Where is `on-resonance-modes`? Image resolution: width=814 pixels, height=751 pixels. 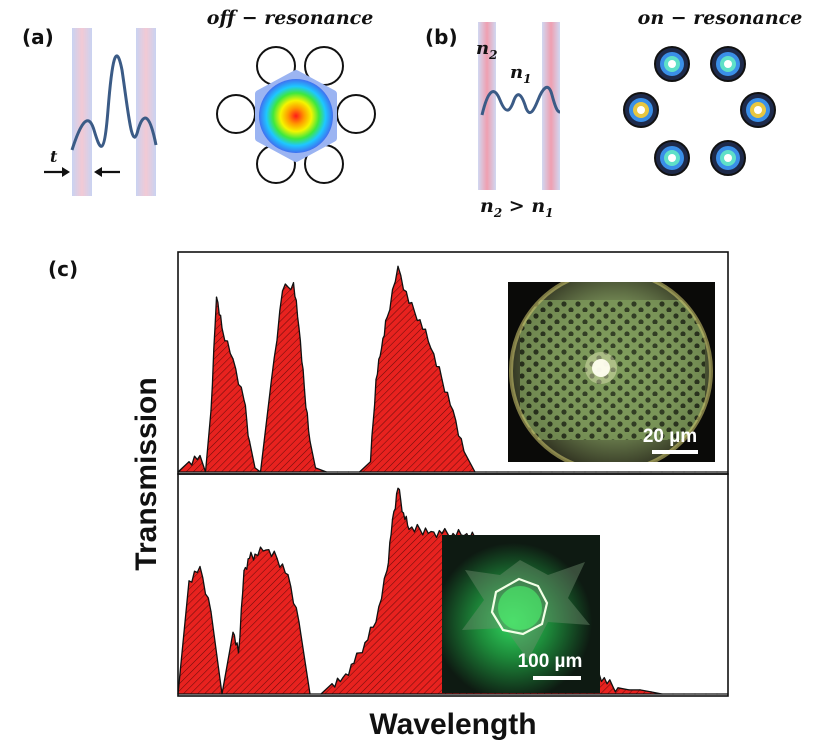 on-resonance-modes is located at coordinates (699, 111).